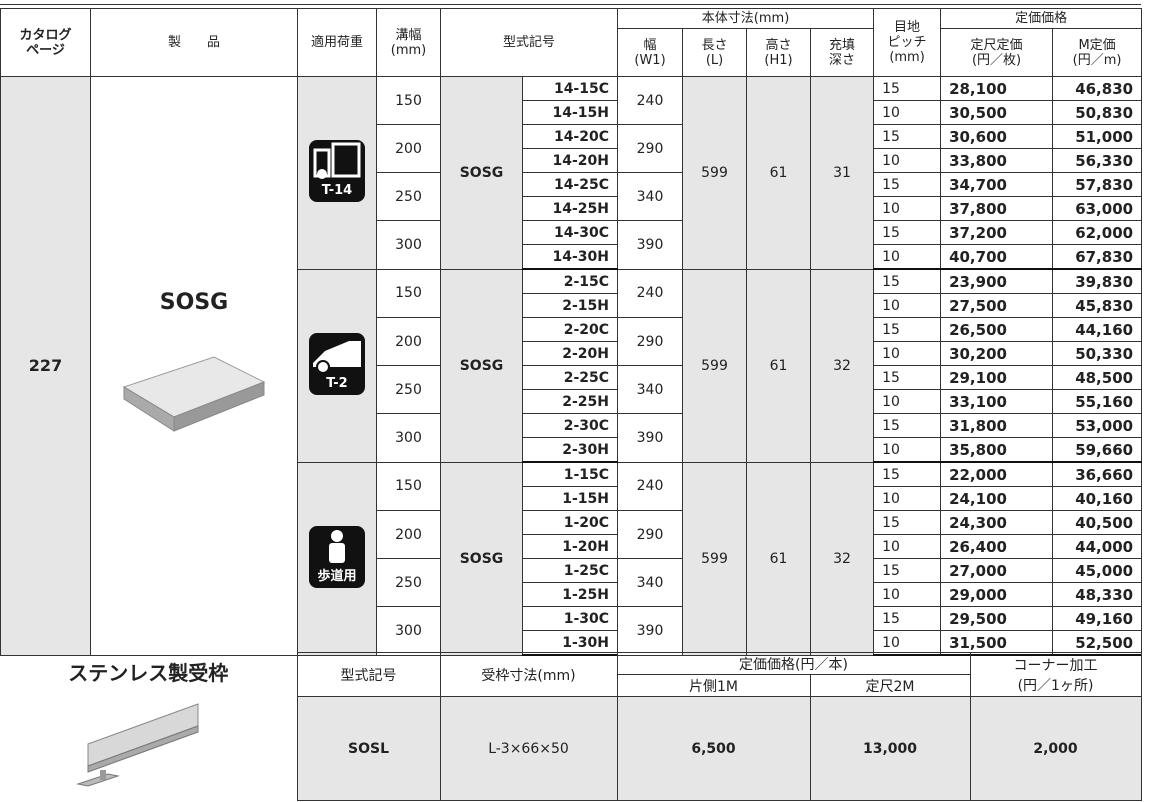 The image size is (1164, 802). I want to click on cell: 14-25C, so click(570, 184).